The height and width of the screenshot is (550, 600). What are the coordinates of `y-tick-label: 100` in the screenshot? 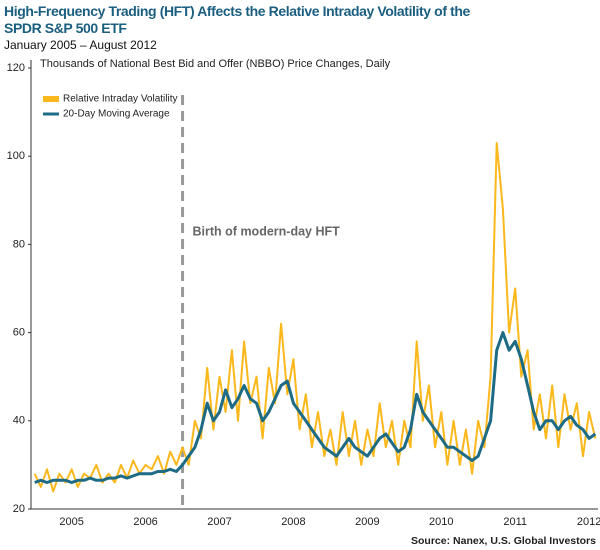 It's located at (16, 156).